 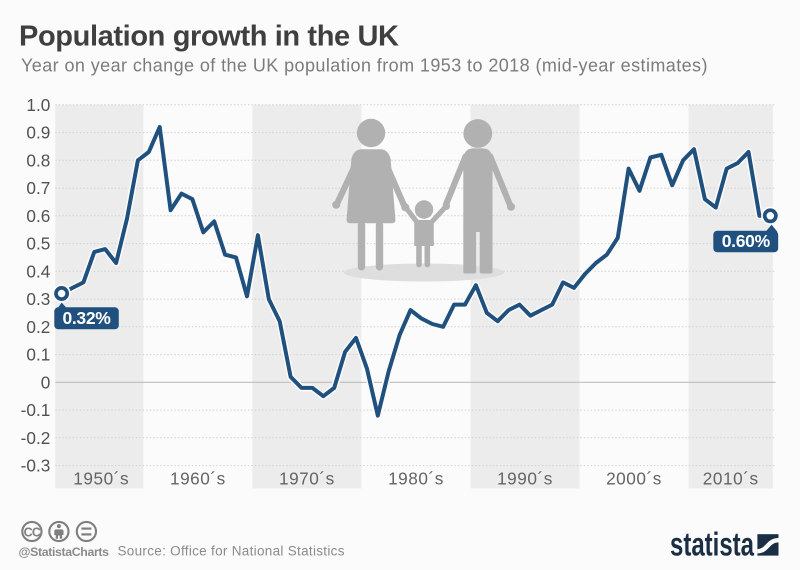 I want to click on svg-text: 2010´s, so click(x=731, y=479).